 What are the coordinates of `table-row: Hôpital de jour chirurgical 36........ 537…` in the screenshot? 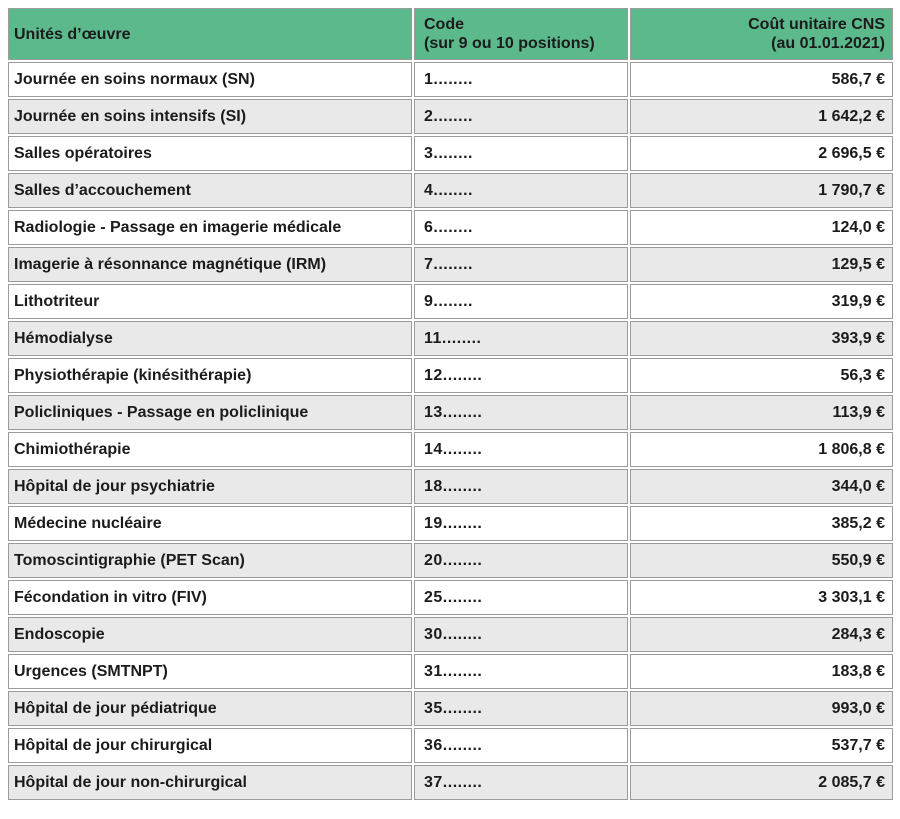 It's located at (450, 745).